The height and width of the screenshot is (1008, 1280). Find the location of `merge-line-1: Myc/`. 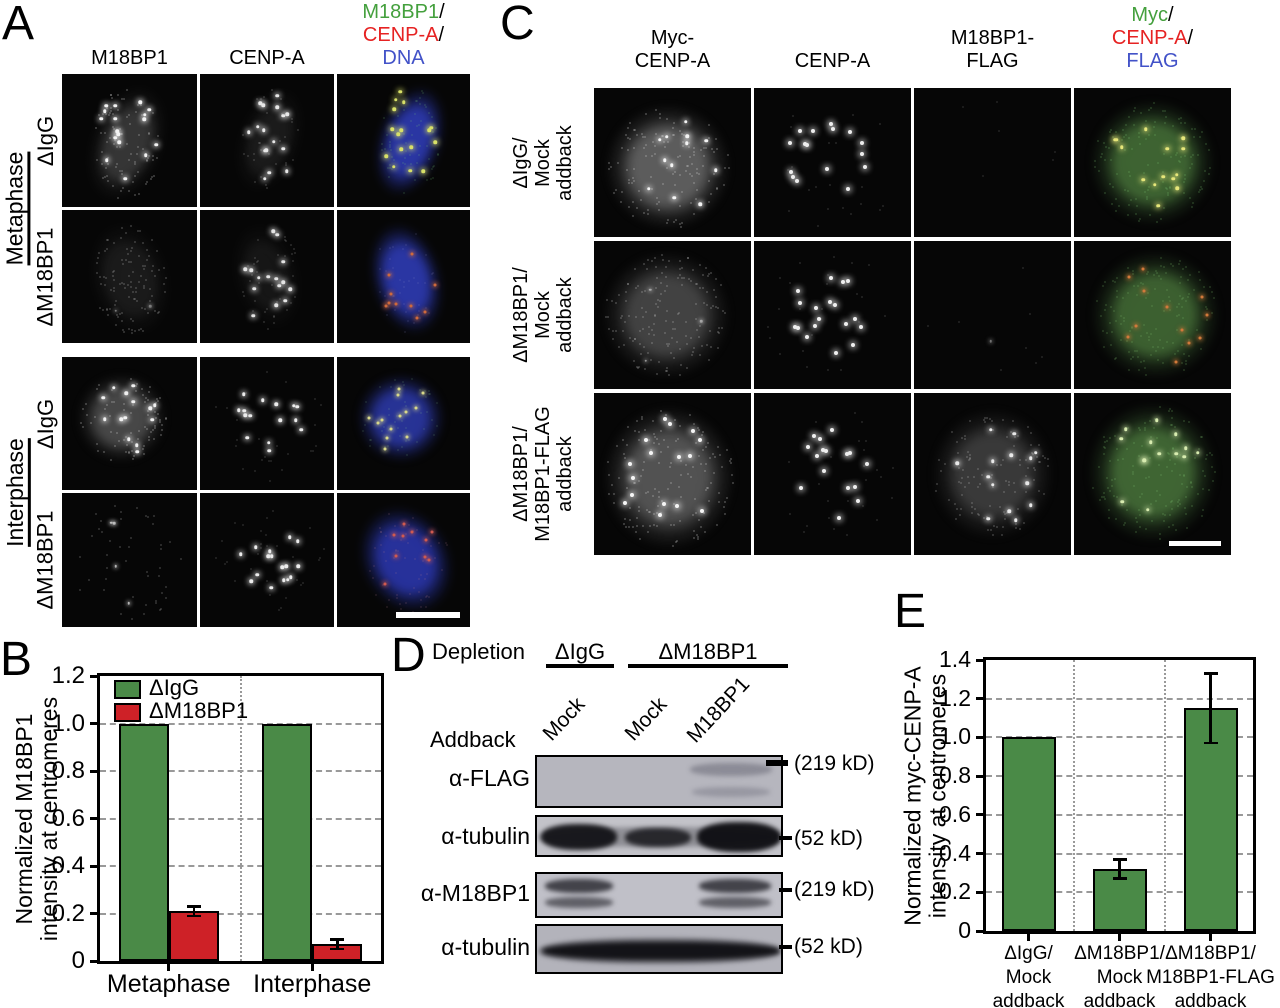

merge-line-1: Myc/ is located at coordinates (1152, 15).